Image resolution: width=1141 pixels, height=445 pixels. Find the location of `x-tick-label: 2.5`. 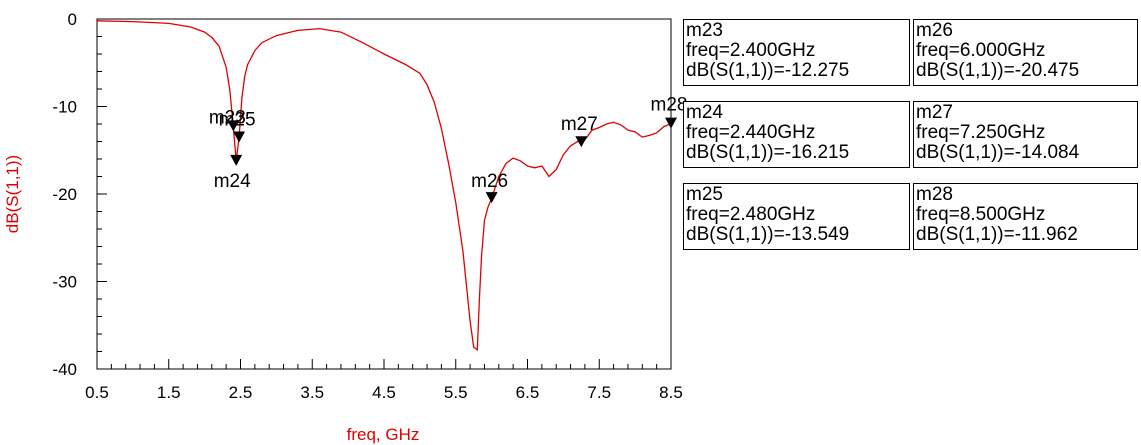

x-tick-label: 2.5 is located at coordinates (241, 392).